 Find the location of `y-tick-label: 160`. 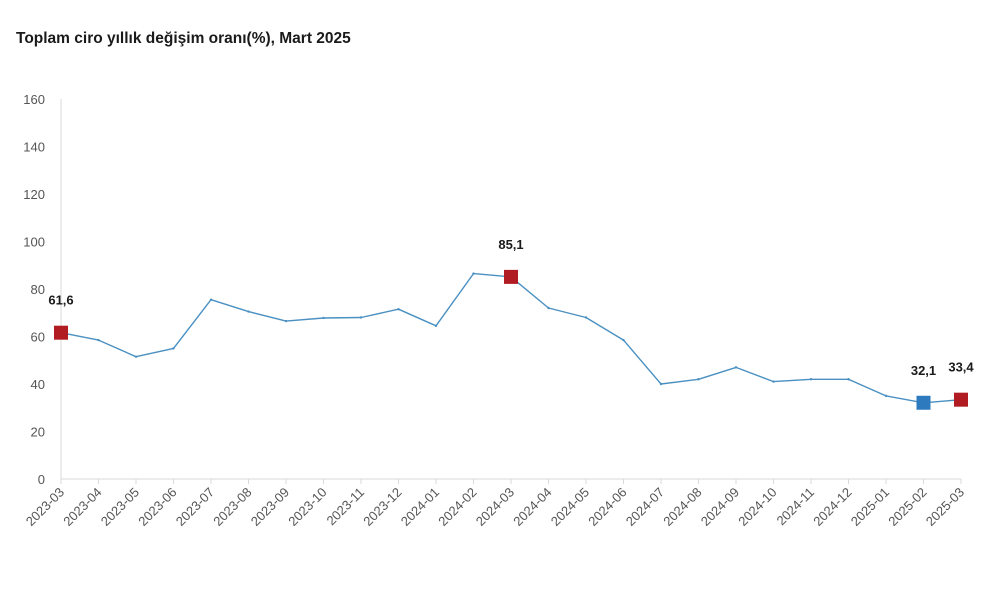

y-tick-label: 160 is located at coordinates (34, 99).